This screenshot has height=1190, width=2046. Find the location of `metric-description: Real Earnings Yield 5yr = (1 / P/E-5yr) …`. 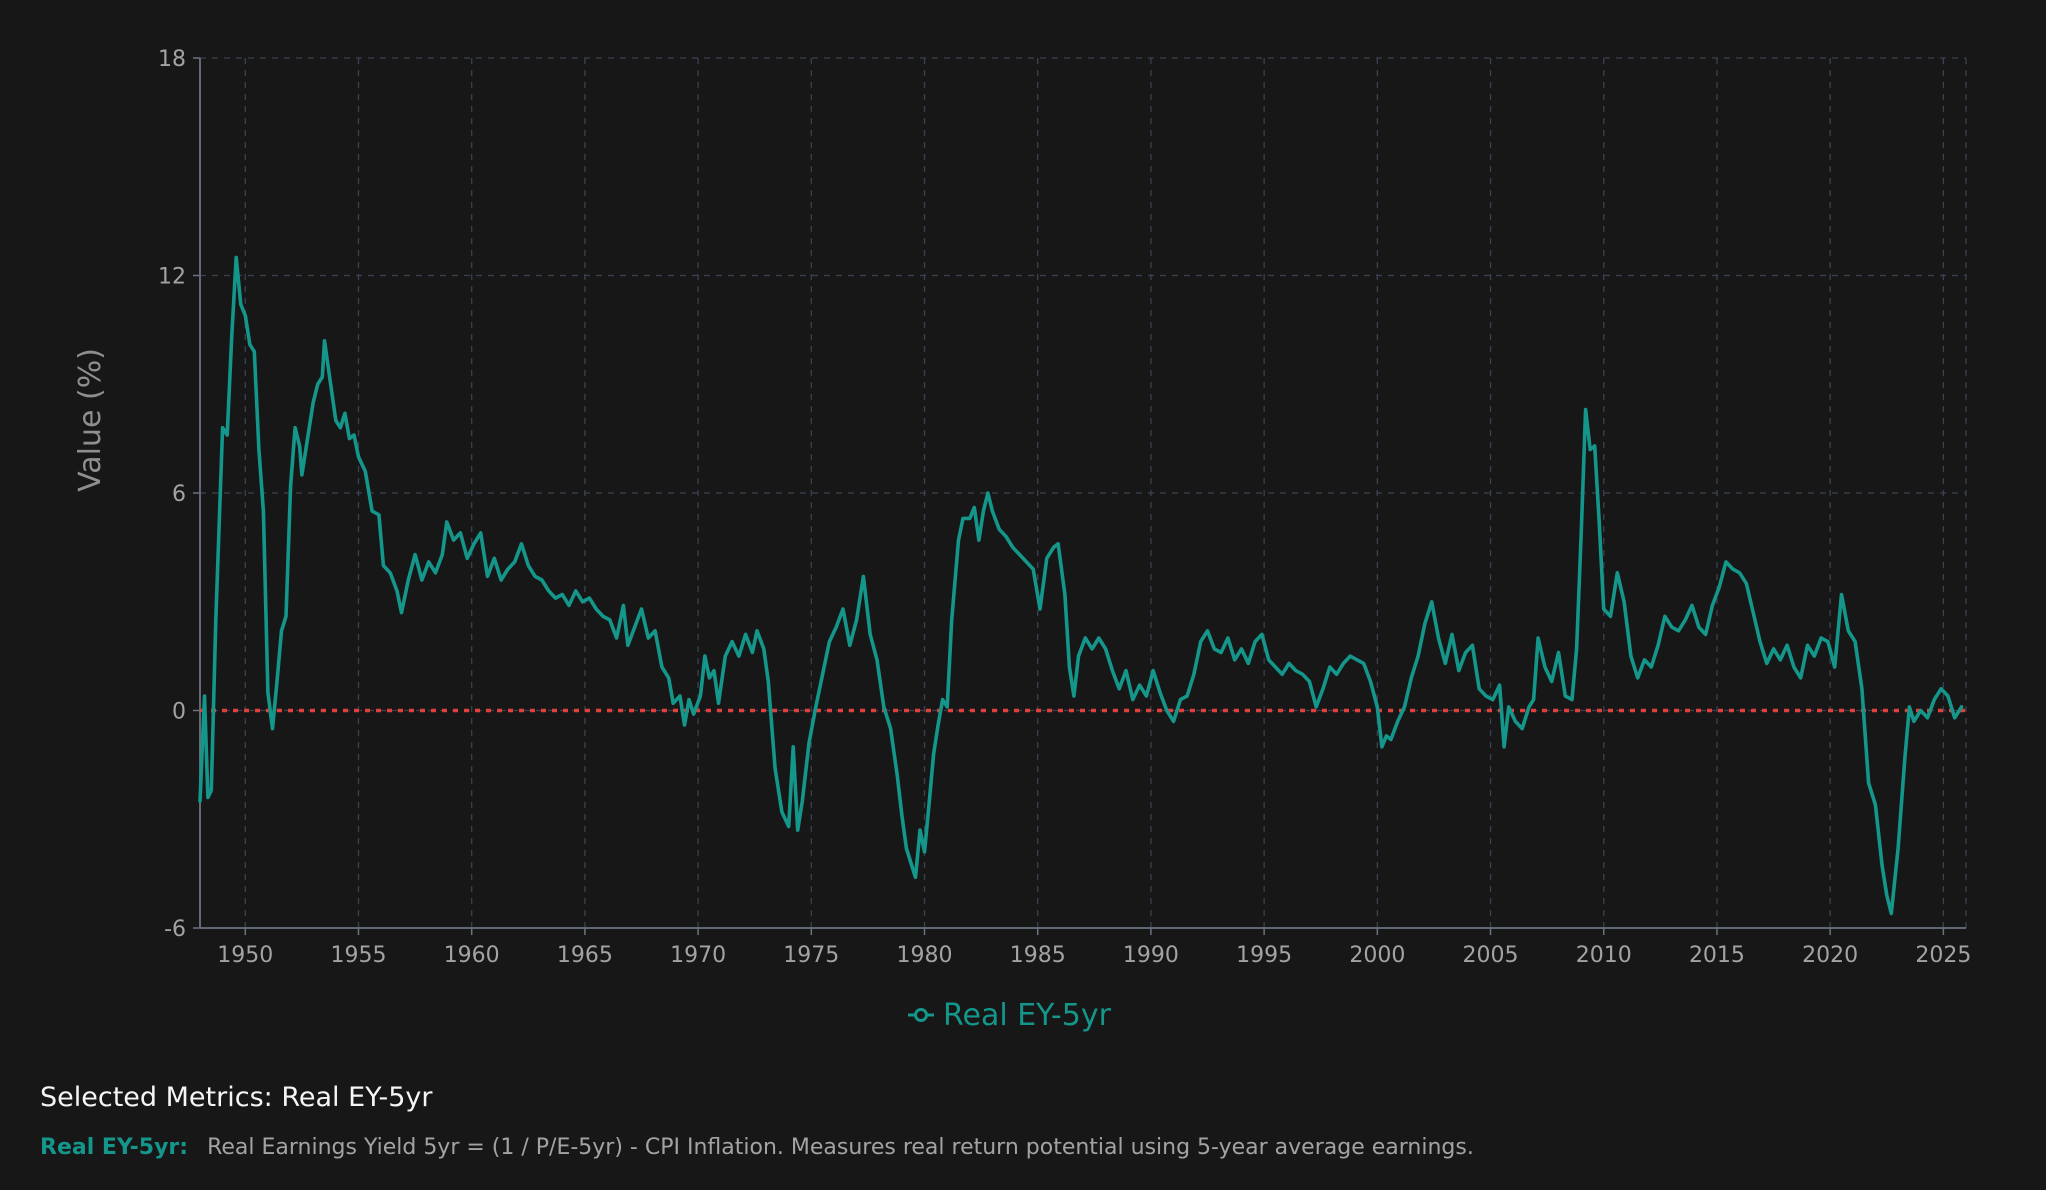

metric-description: Real Earnings Yield 5yr = (1 / P/E-5yr) … is located at coordinates (840, 1147).